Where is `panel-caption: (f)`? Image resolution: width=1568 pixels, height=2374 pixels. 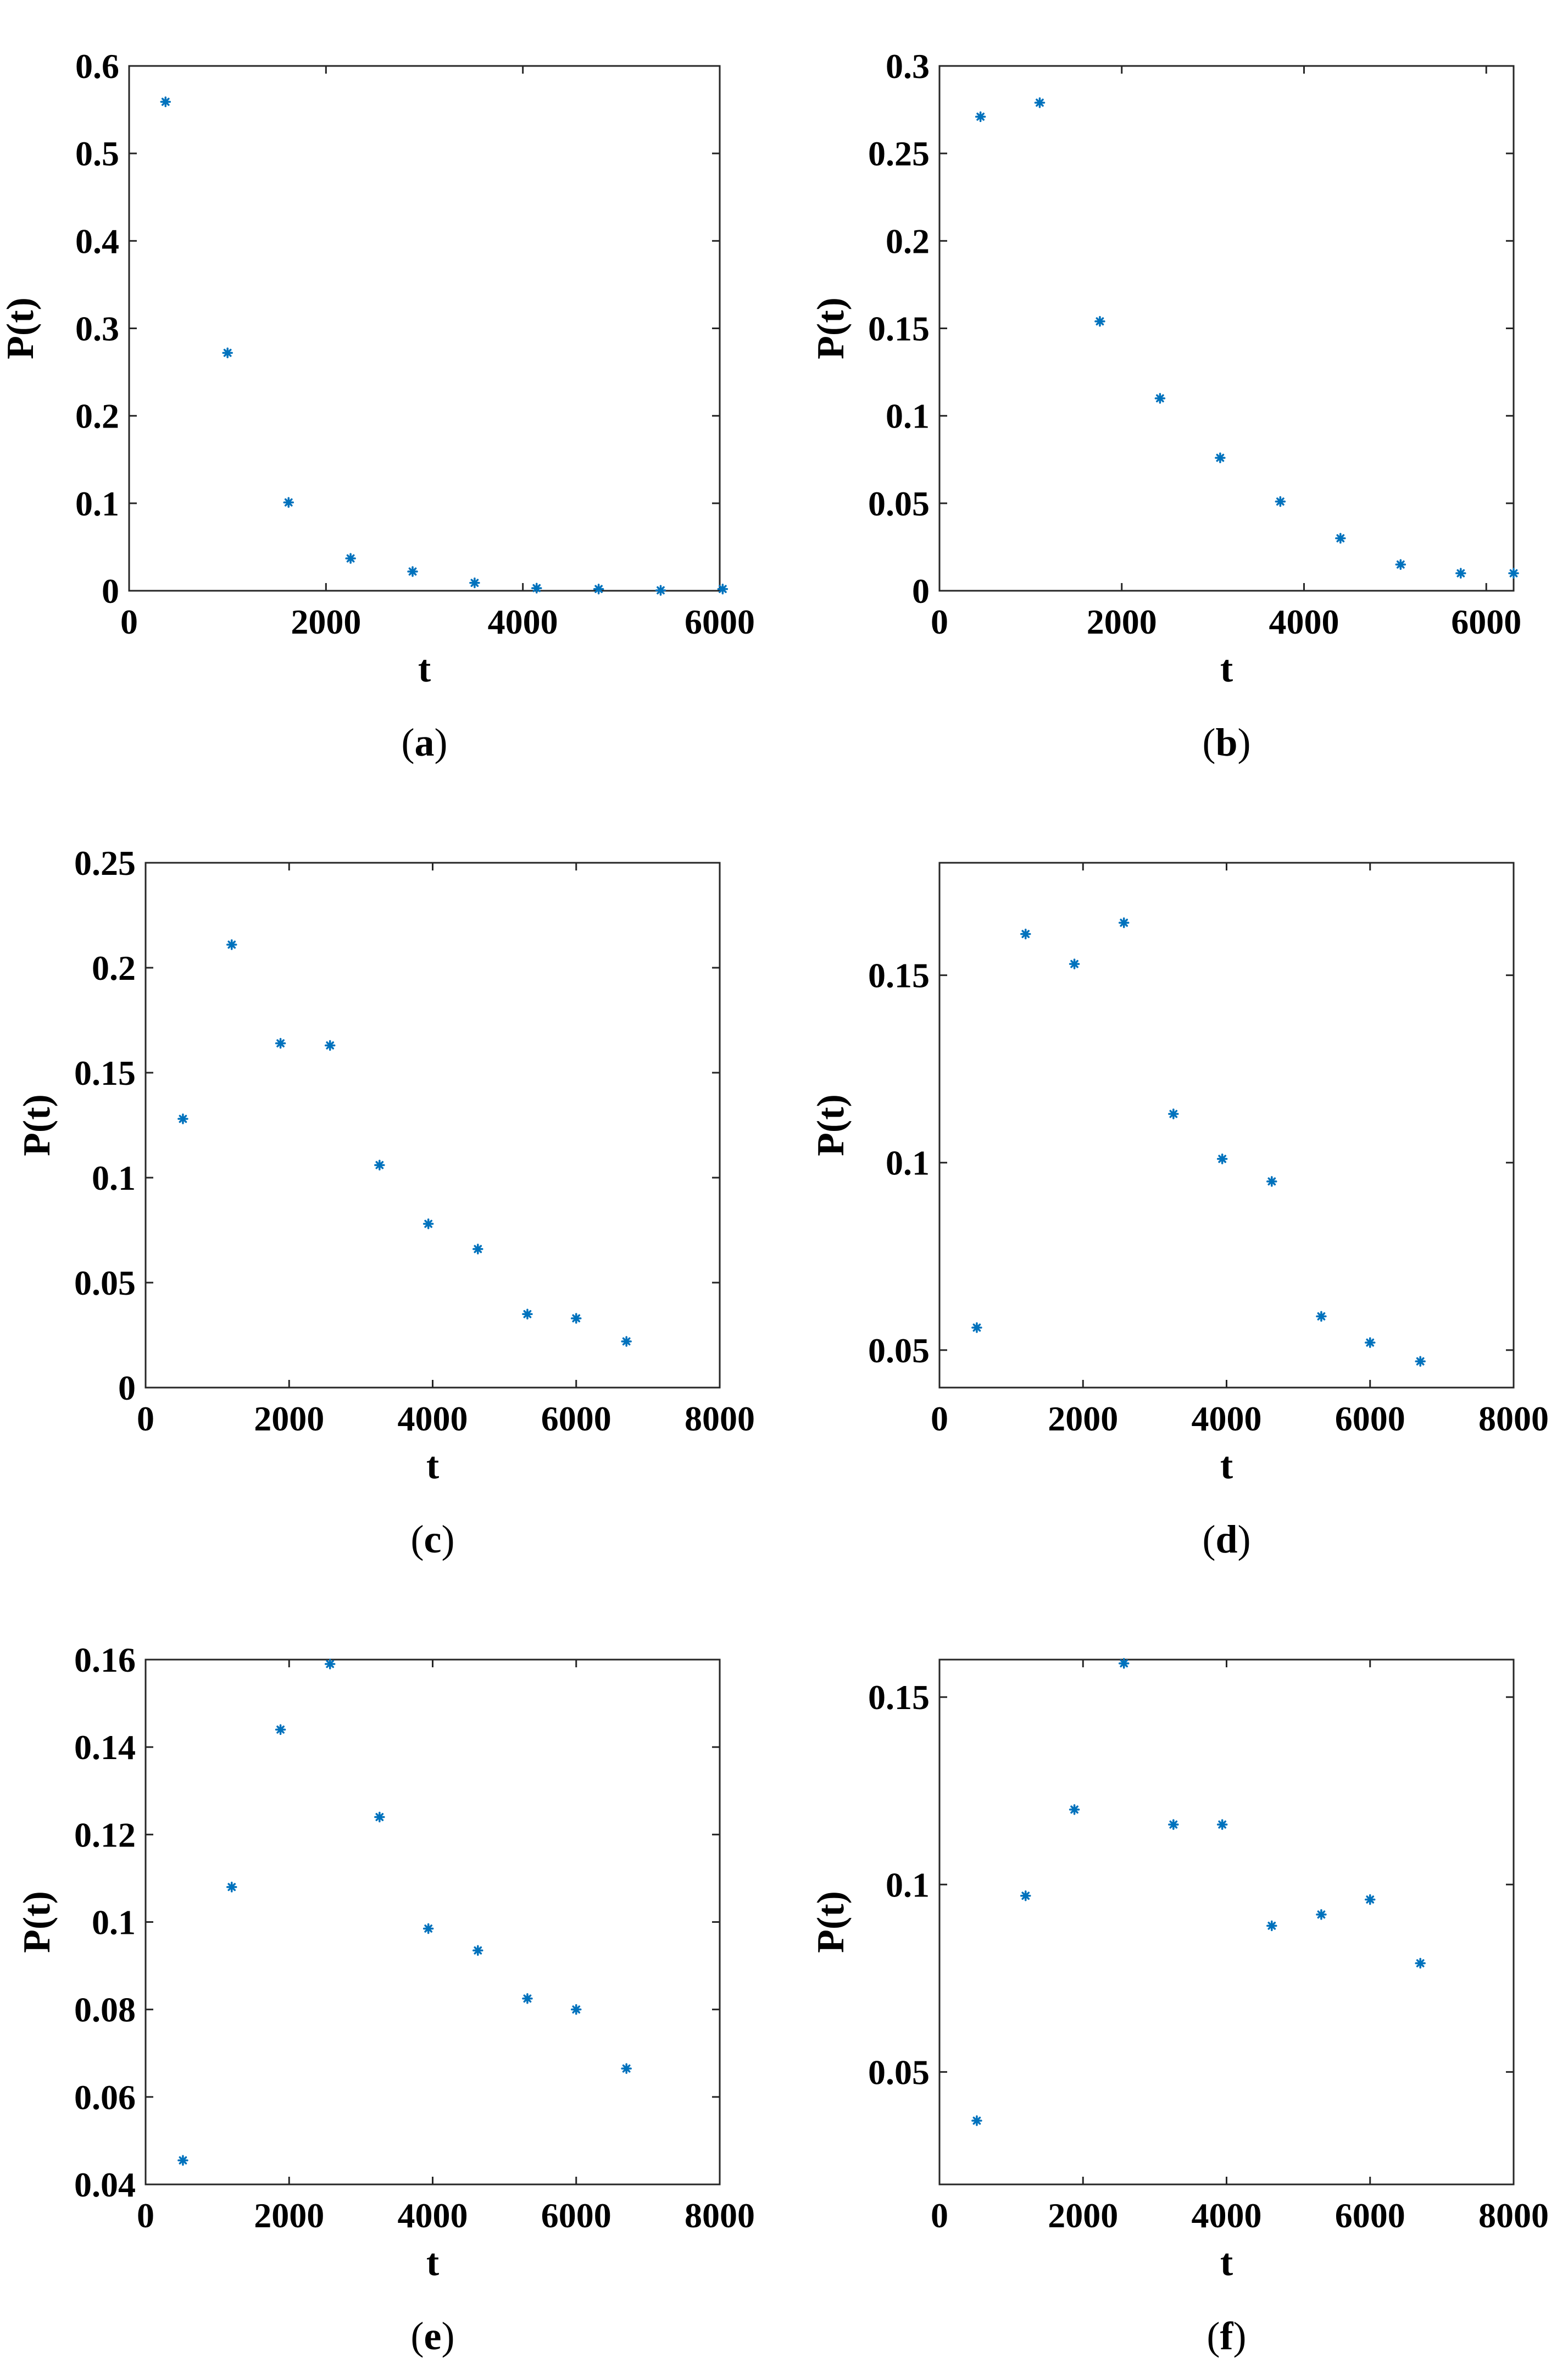
panel-caption: (f) is located at coordinates (1227, 2336).